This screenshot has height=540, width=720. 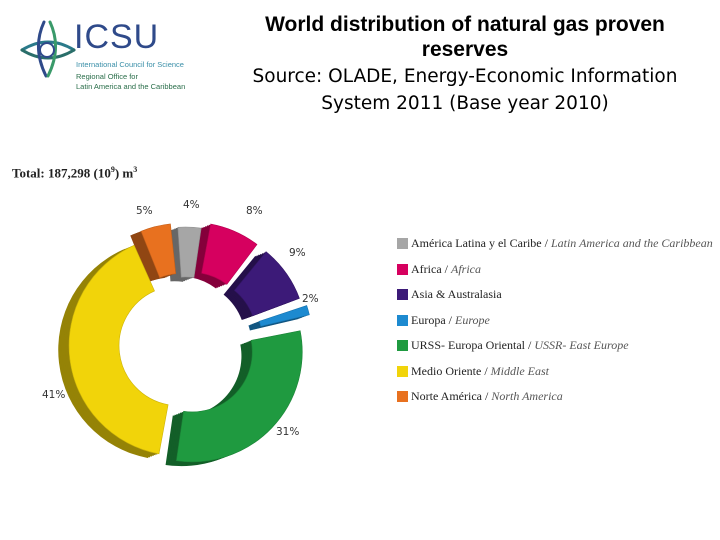 I want to click on logo-office-line1: Regional Office for, so click(x=107, y=76).